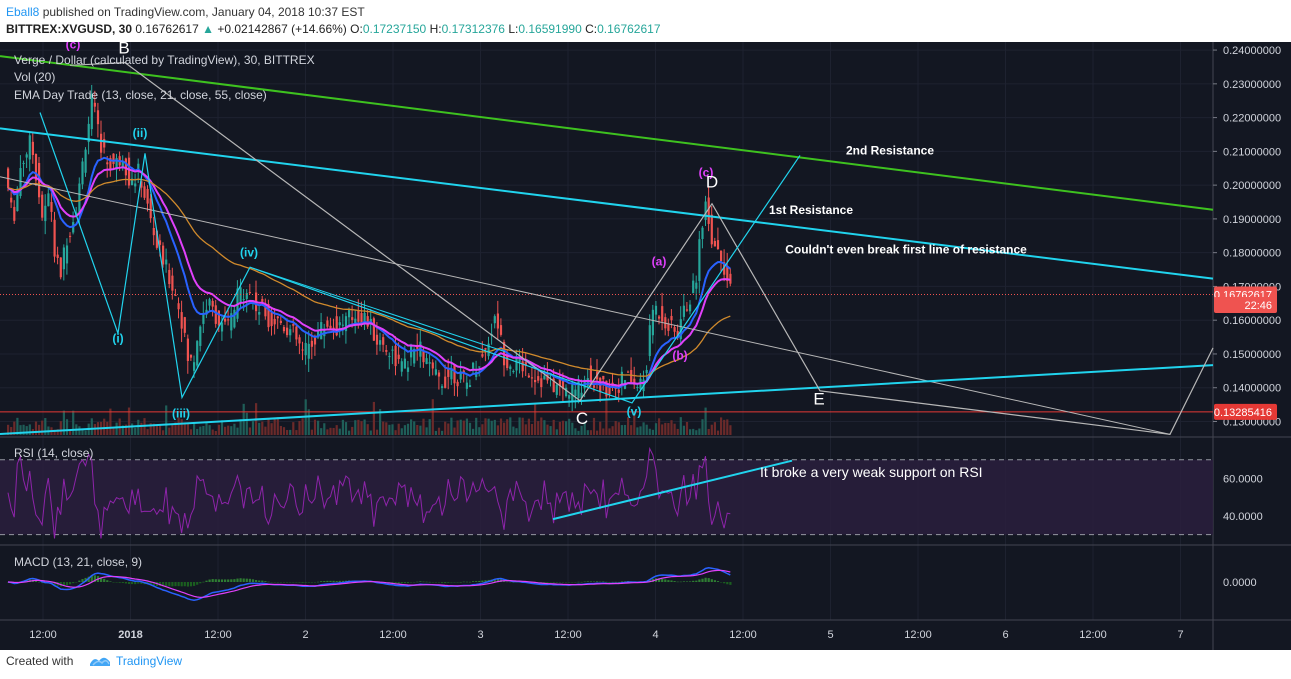 The height and width of the screenshot is (679, 1291). What do you see at coordinates (1252, 186) in the screenshot?
I see `price-tick-label: 0.20000000` at bounding box center [1252, 186].